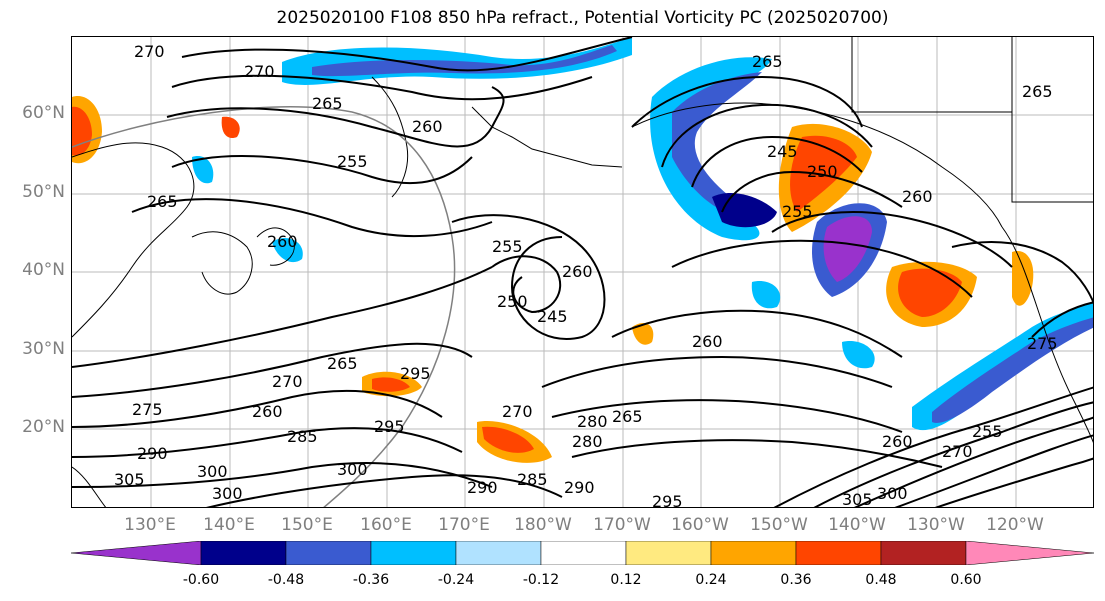  Describe the element at coordinates (622, 525) in the screenshot. I see `lon-label-170w: 170°W` at that location.